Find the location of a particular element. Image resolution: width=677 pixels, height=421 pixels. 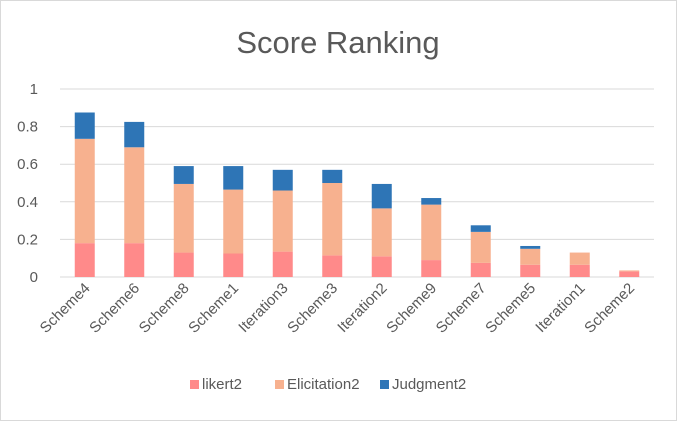

x-category-label: Iteration2 is located at coordinates (362, 308).